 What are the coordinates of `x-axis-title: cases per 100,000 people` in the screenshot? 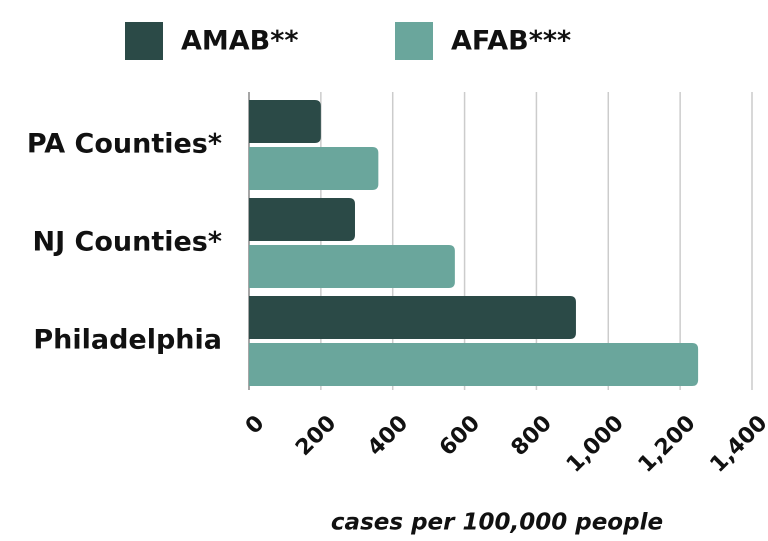 It's located at (497, 523).